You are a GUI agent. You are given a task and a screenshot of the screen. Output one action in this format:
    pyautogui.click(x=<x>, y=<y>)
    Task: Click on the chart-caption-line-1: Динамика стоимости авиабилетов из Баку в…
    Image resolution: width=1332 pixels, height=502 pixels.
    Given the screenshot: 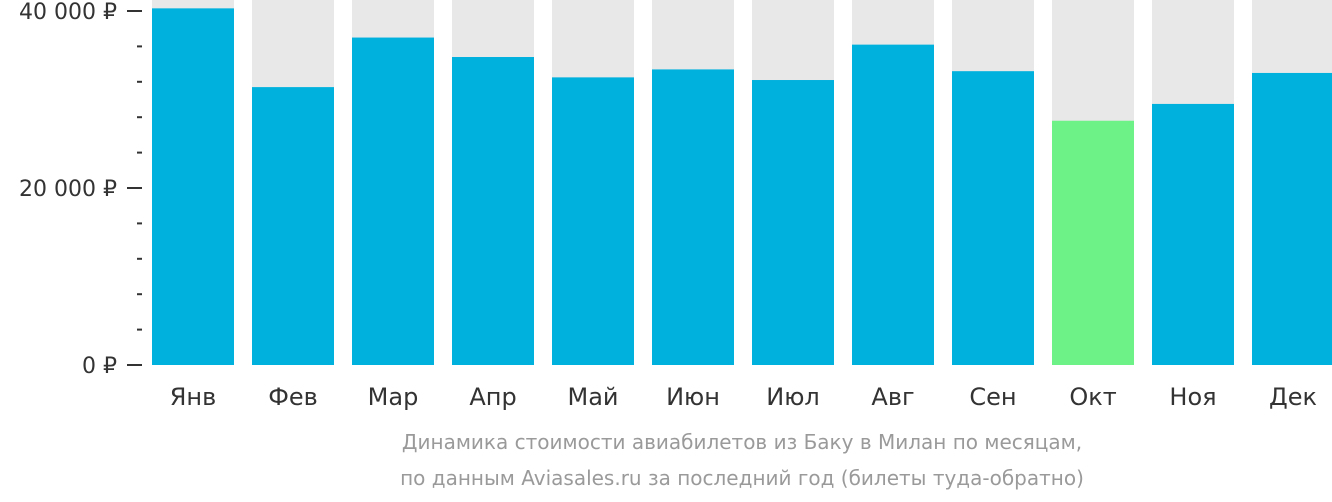 What is the action you would take?
    pyautogui.click(x=742, y=442)
    